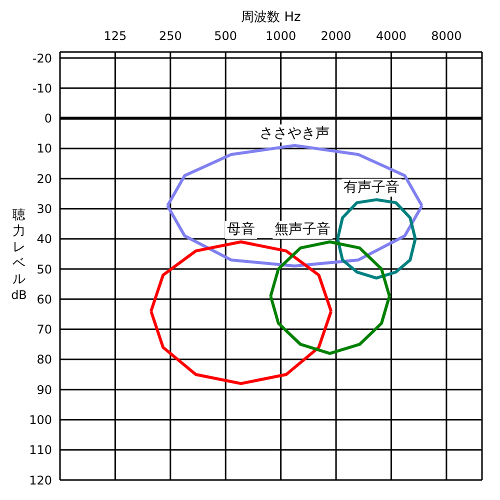 Image resolution: width=500 pixels, height=500 pixels. I want to click on y-tick-label: 90, so click(44, 389).